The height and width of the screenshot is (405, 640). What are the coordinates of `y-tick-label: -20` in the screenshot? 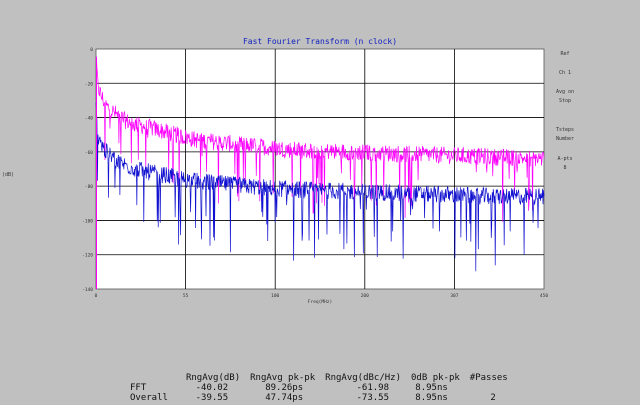 It's located at (89, 84).